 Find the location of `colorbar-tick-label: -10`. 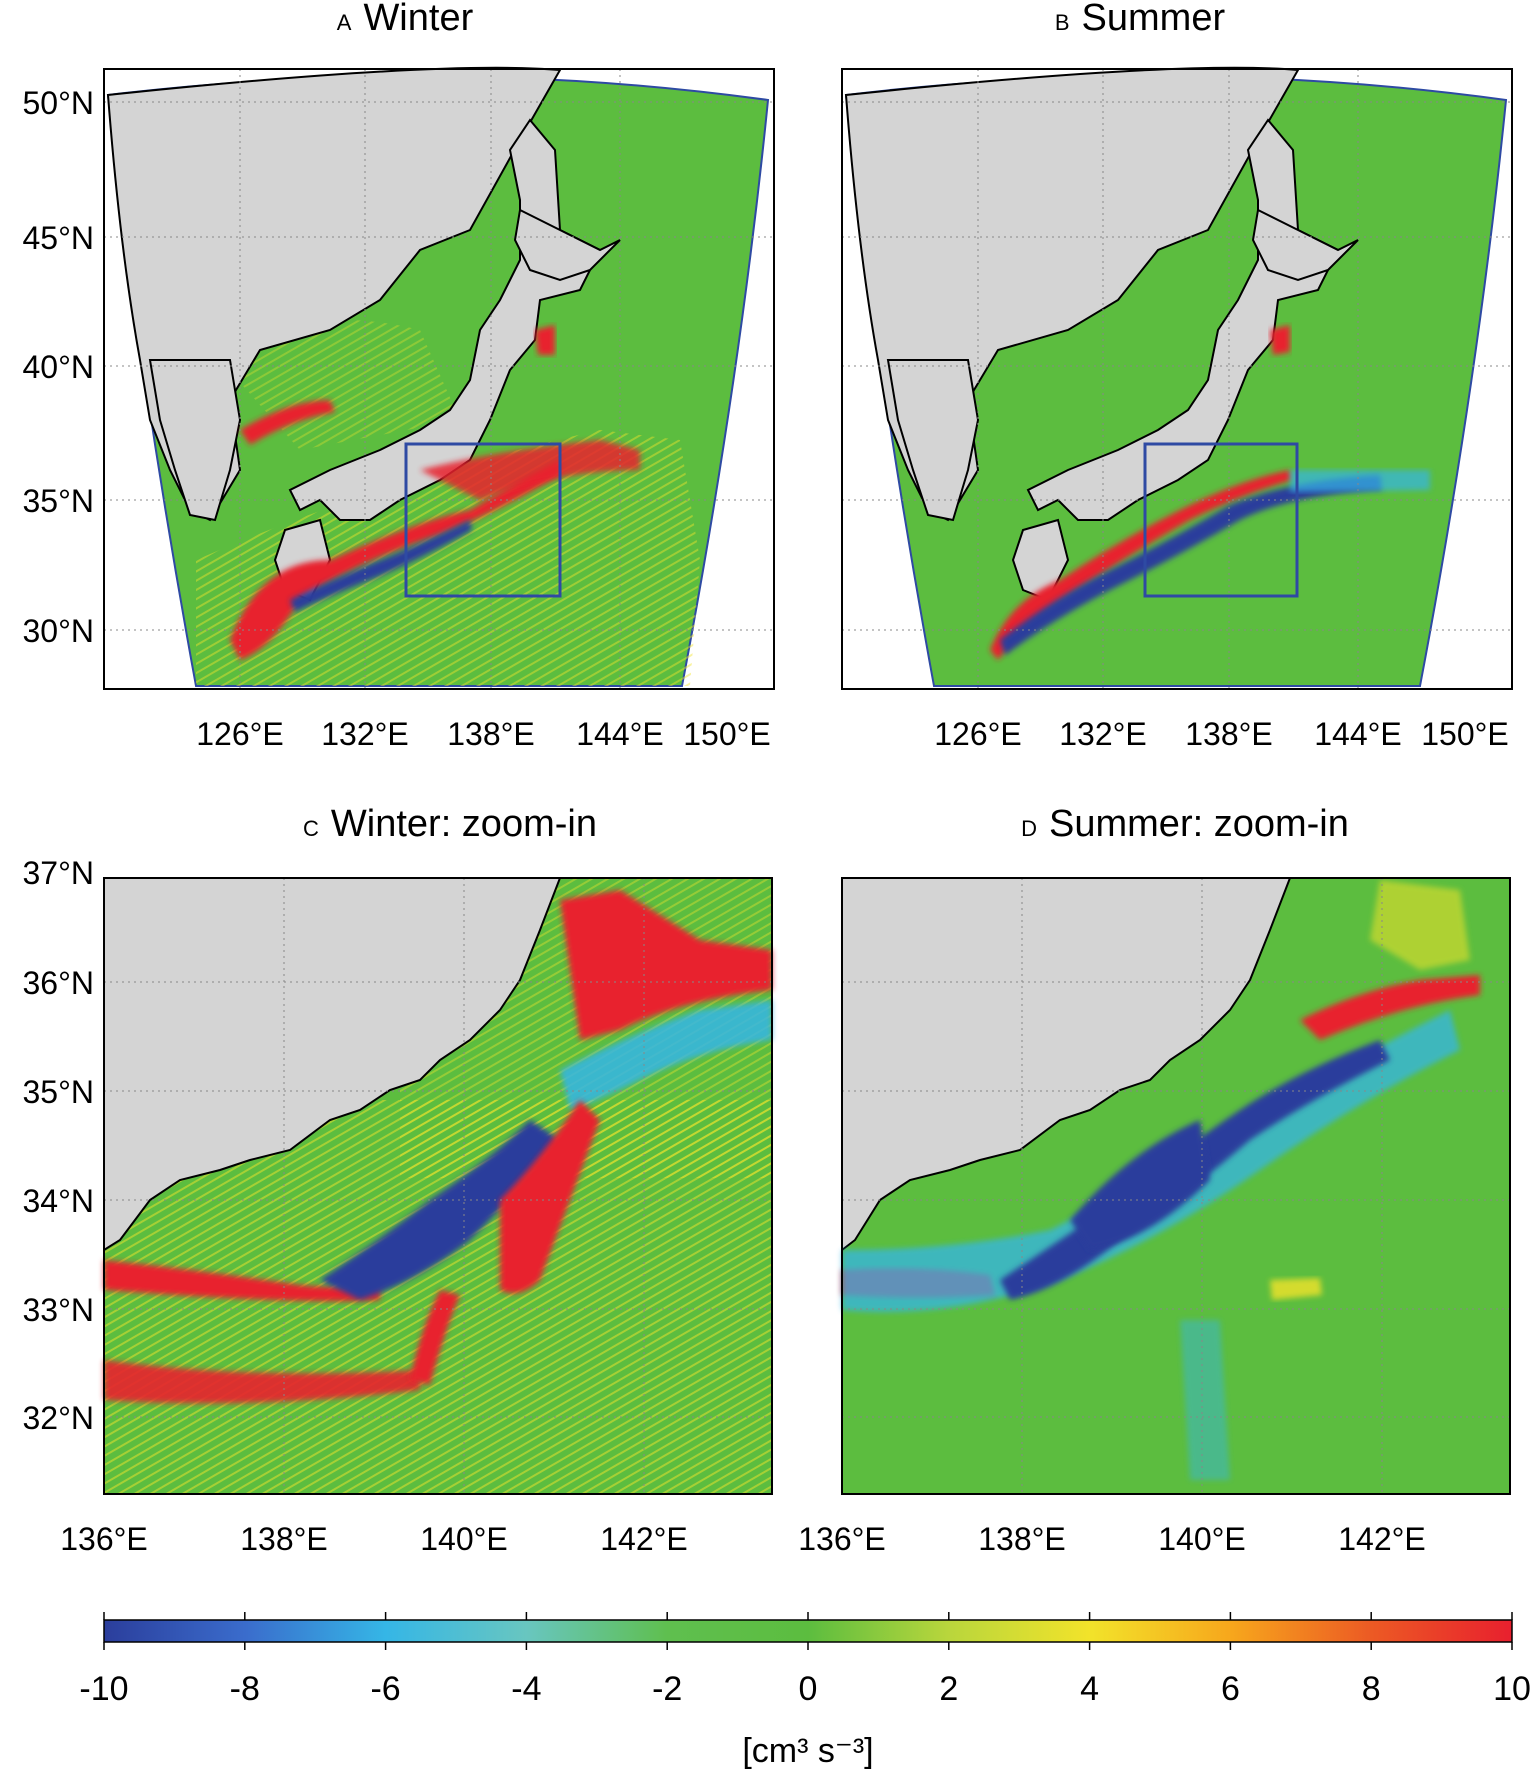

colorbar-tick-label: -10 is located at coordinates (103, 1689).